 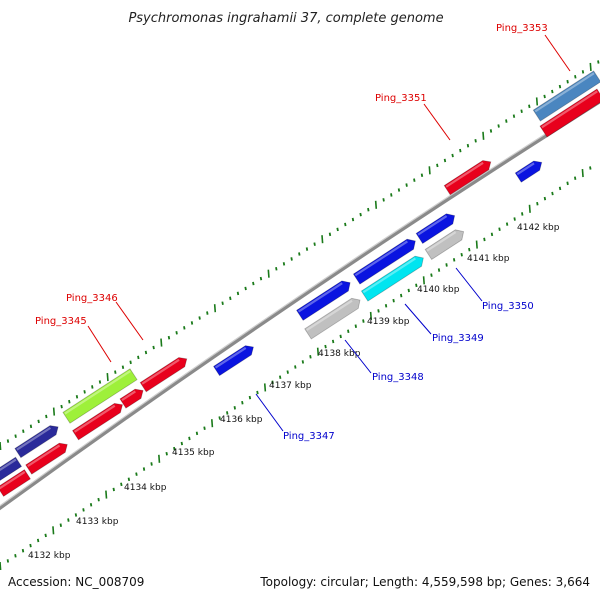 I want to click on gene-feature-navy-left, so click(x=11, y=470).